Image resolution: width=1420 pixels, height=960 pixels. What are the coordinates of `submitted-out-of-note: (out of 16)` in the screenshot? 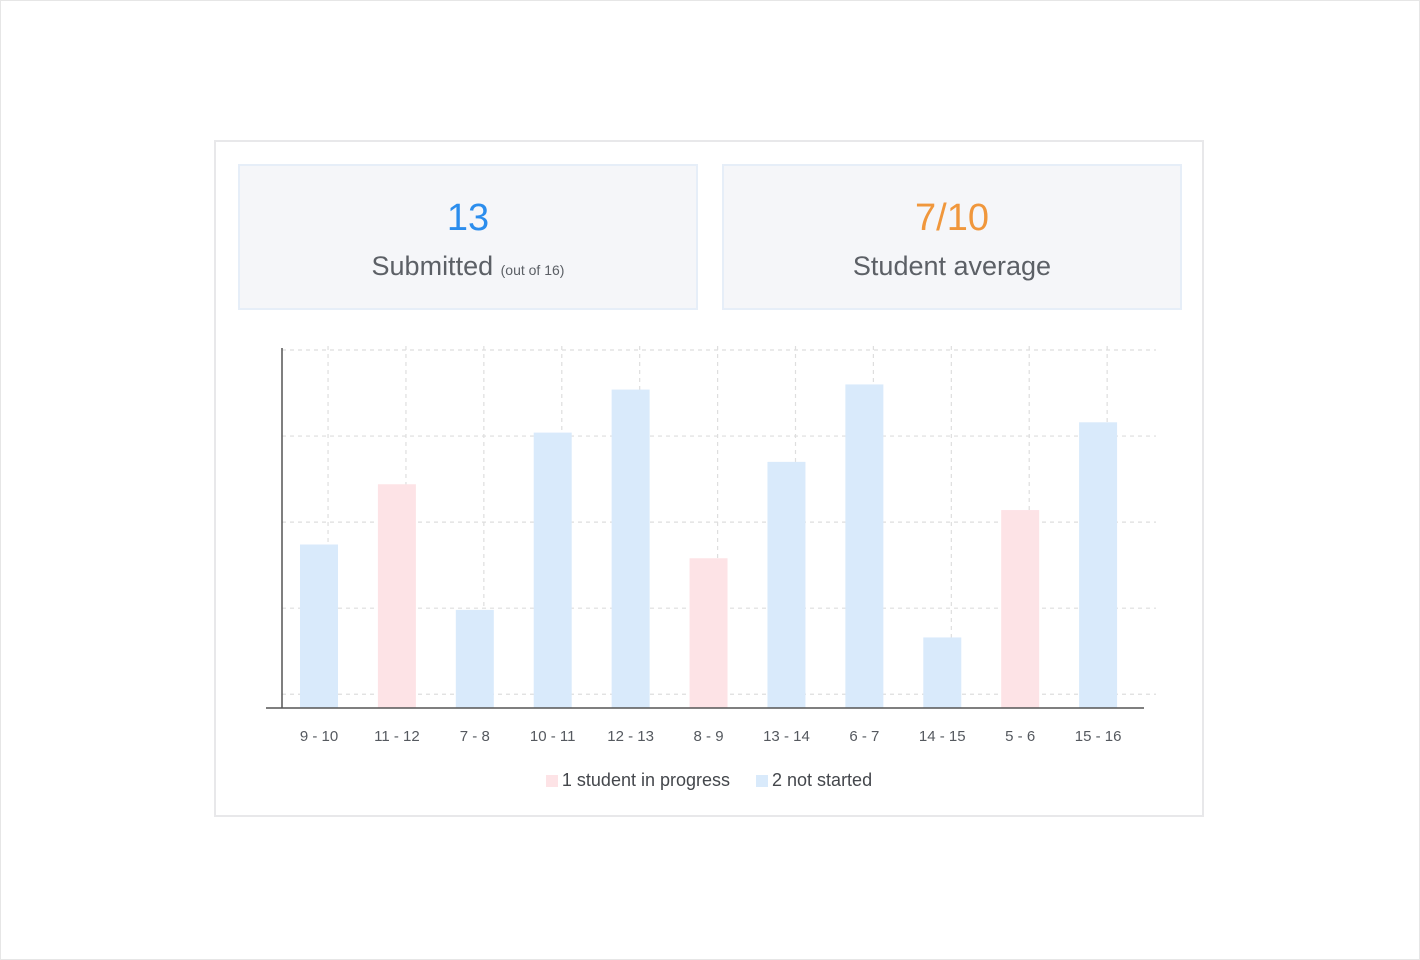 It's located at (532, 270).